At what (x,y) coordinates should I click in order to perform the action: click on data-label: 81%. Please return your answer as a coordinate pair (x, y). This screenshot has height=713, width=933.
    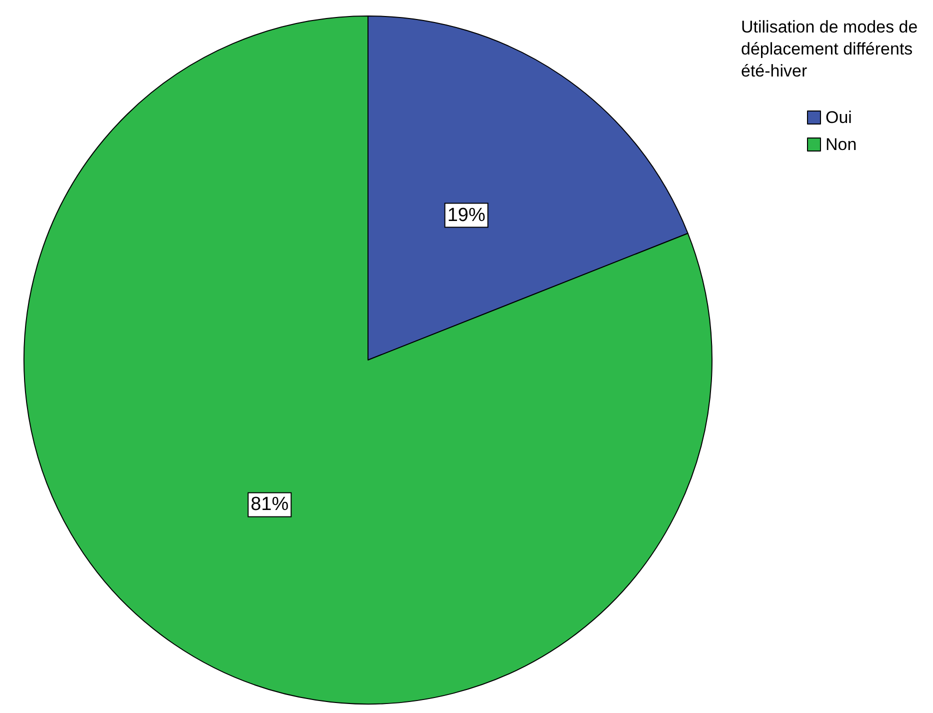
    Looking at the image, I should click on (269, 505).